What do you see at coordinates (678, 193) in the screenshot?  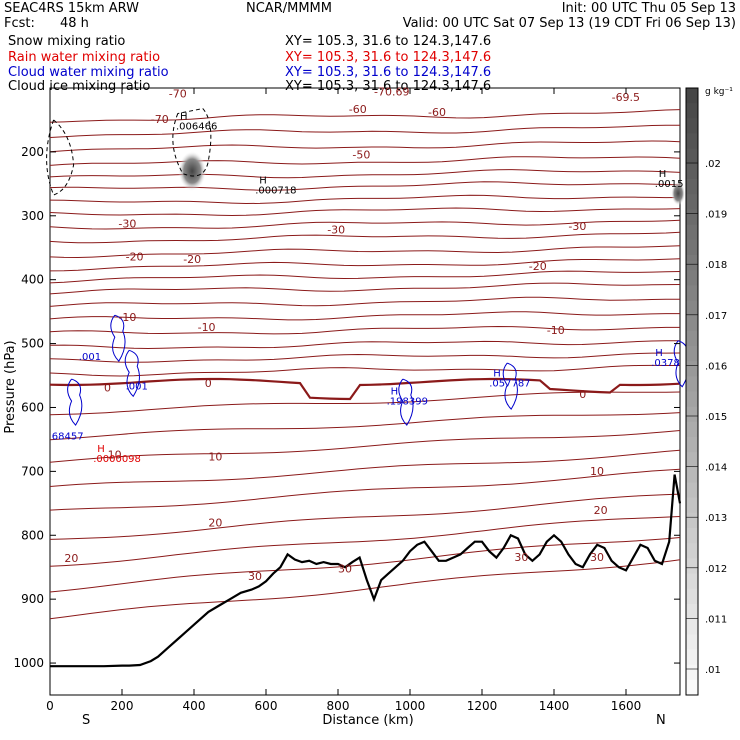 I see `cloud-ice-maximum` at bounding box center [678, 193].